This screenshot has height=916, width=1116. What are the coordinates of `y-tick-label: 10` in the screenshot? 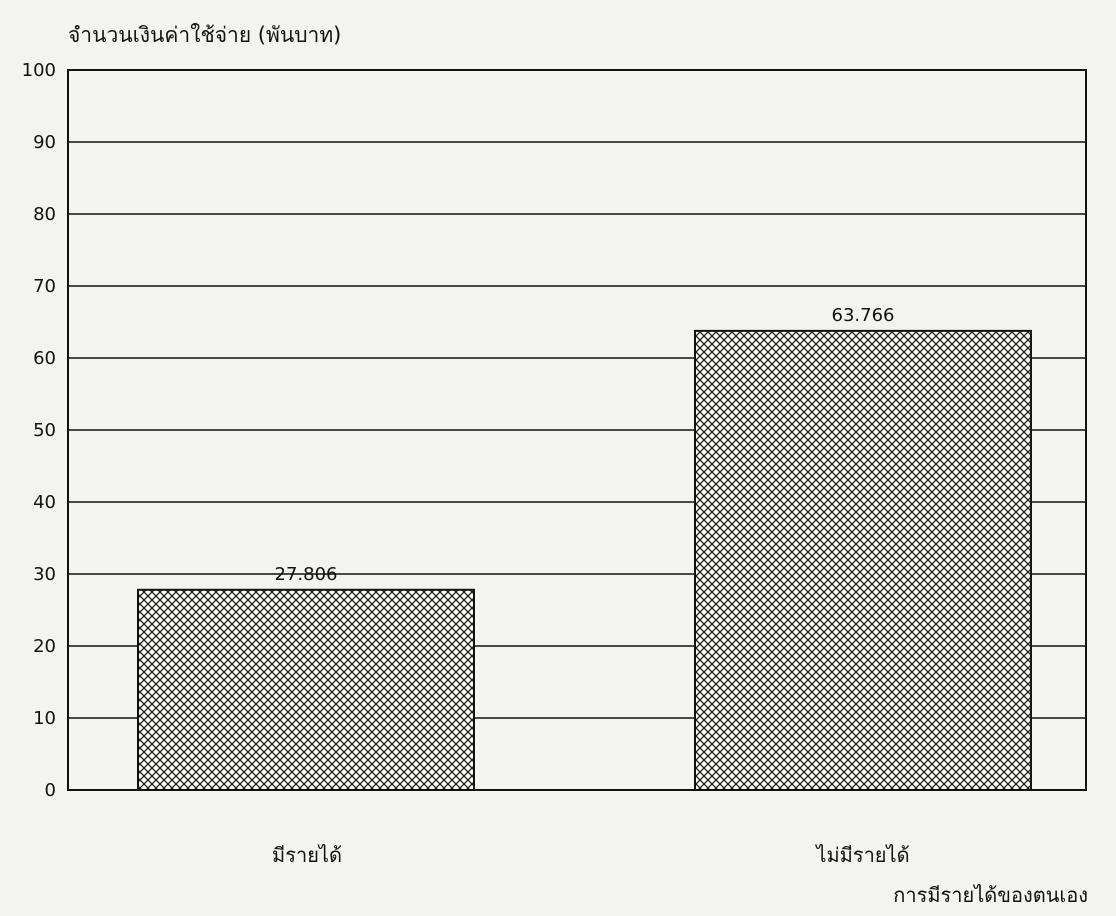 It's located at (44, 718).